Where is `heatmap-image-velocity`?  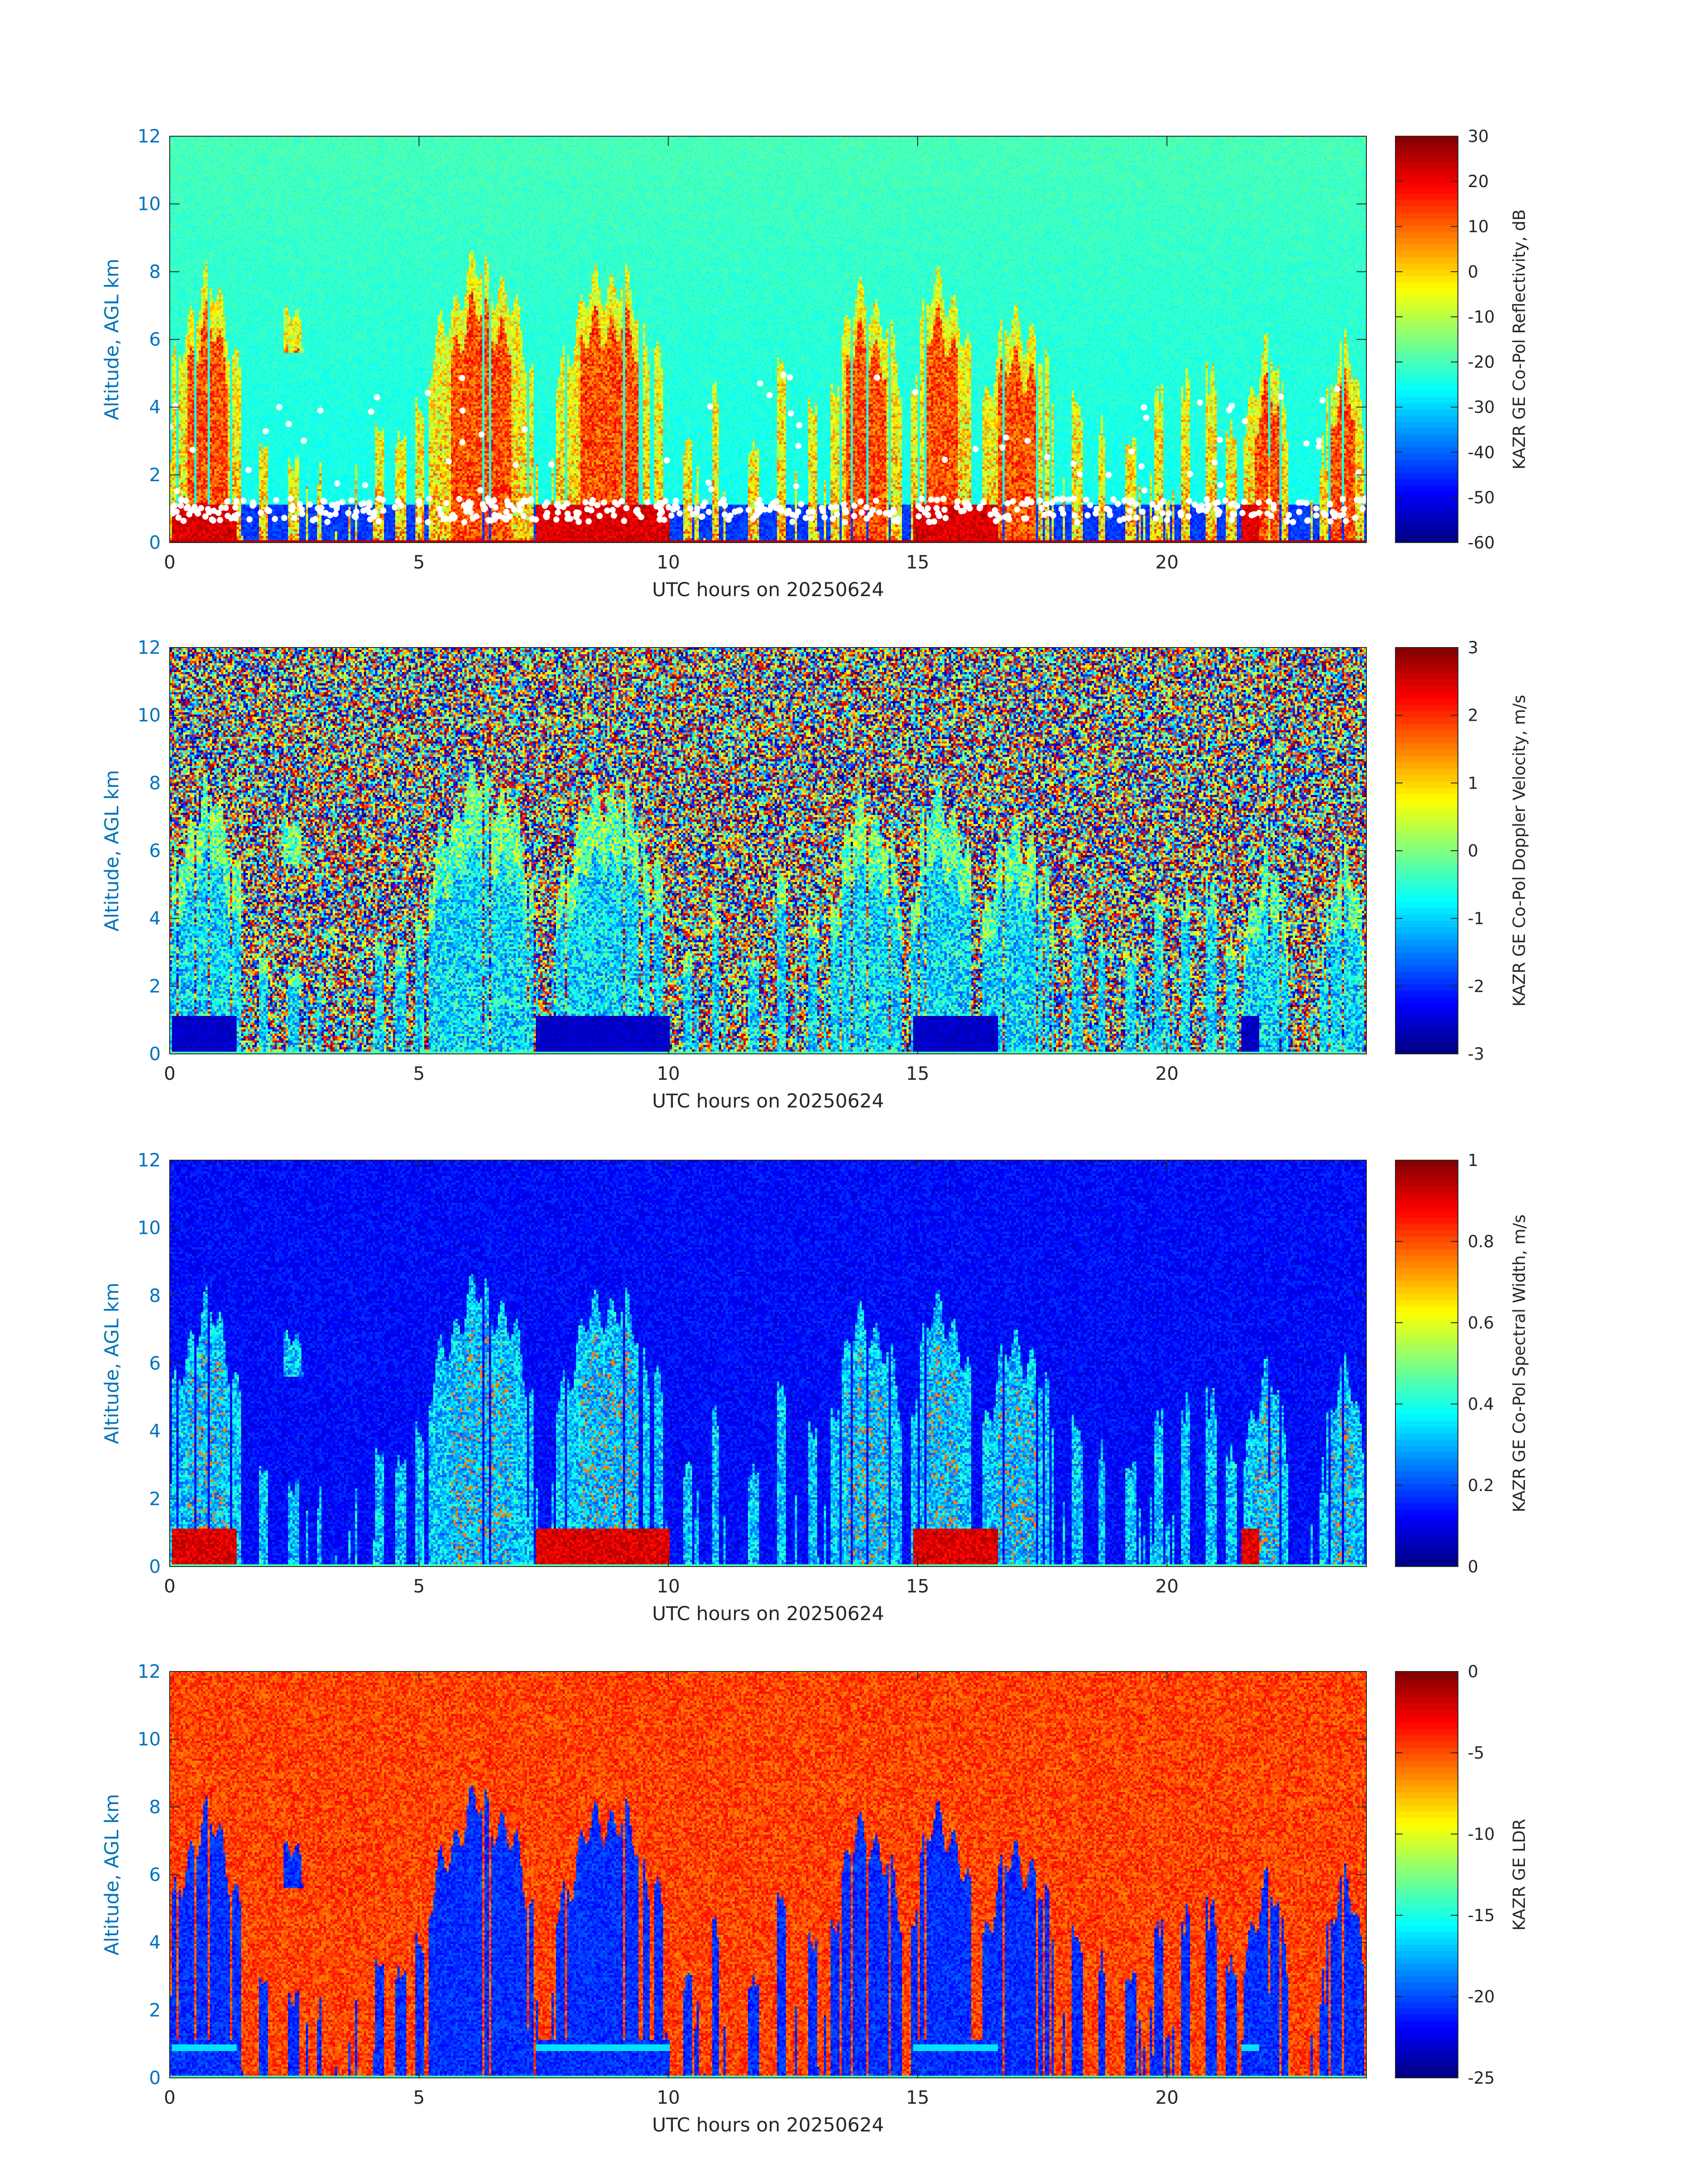 heatmap-image-velocity is located at coordinates (768, 851).